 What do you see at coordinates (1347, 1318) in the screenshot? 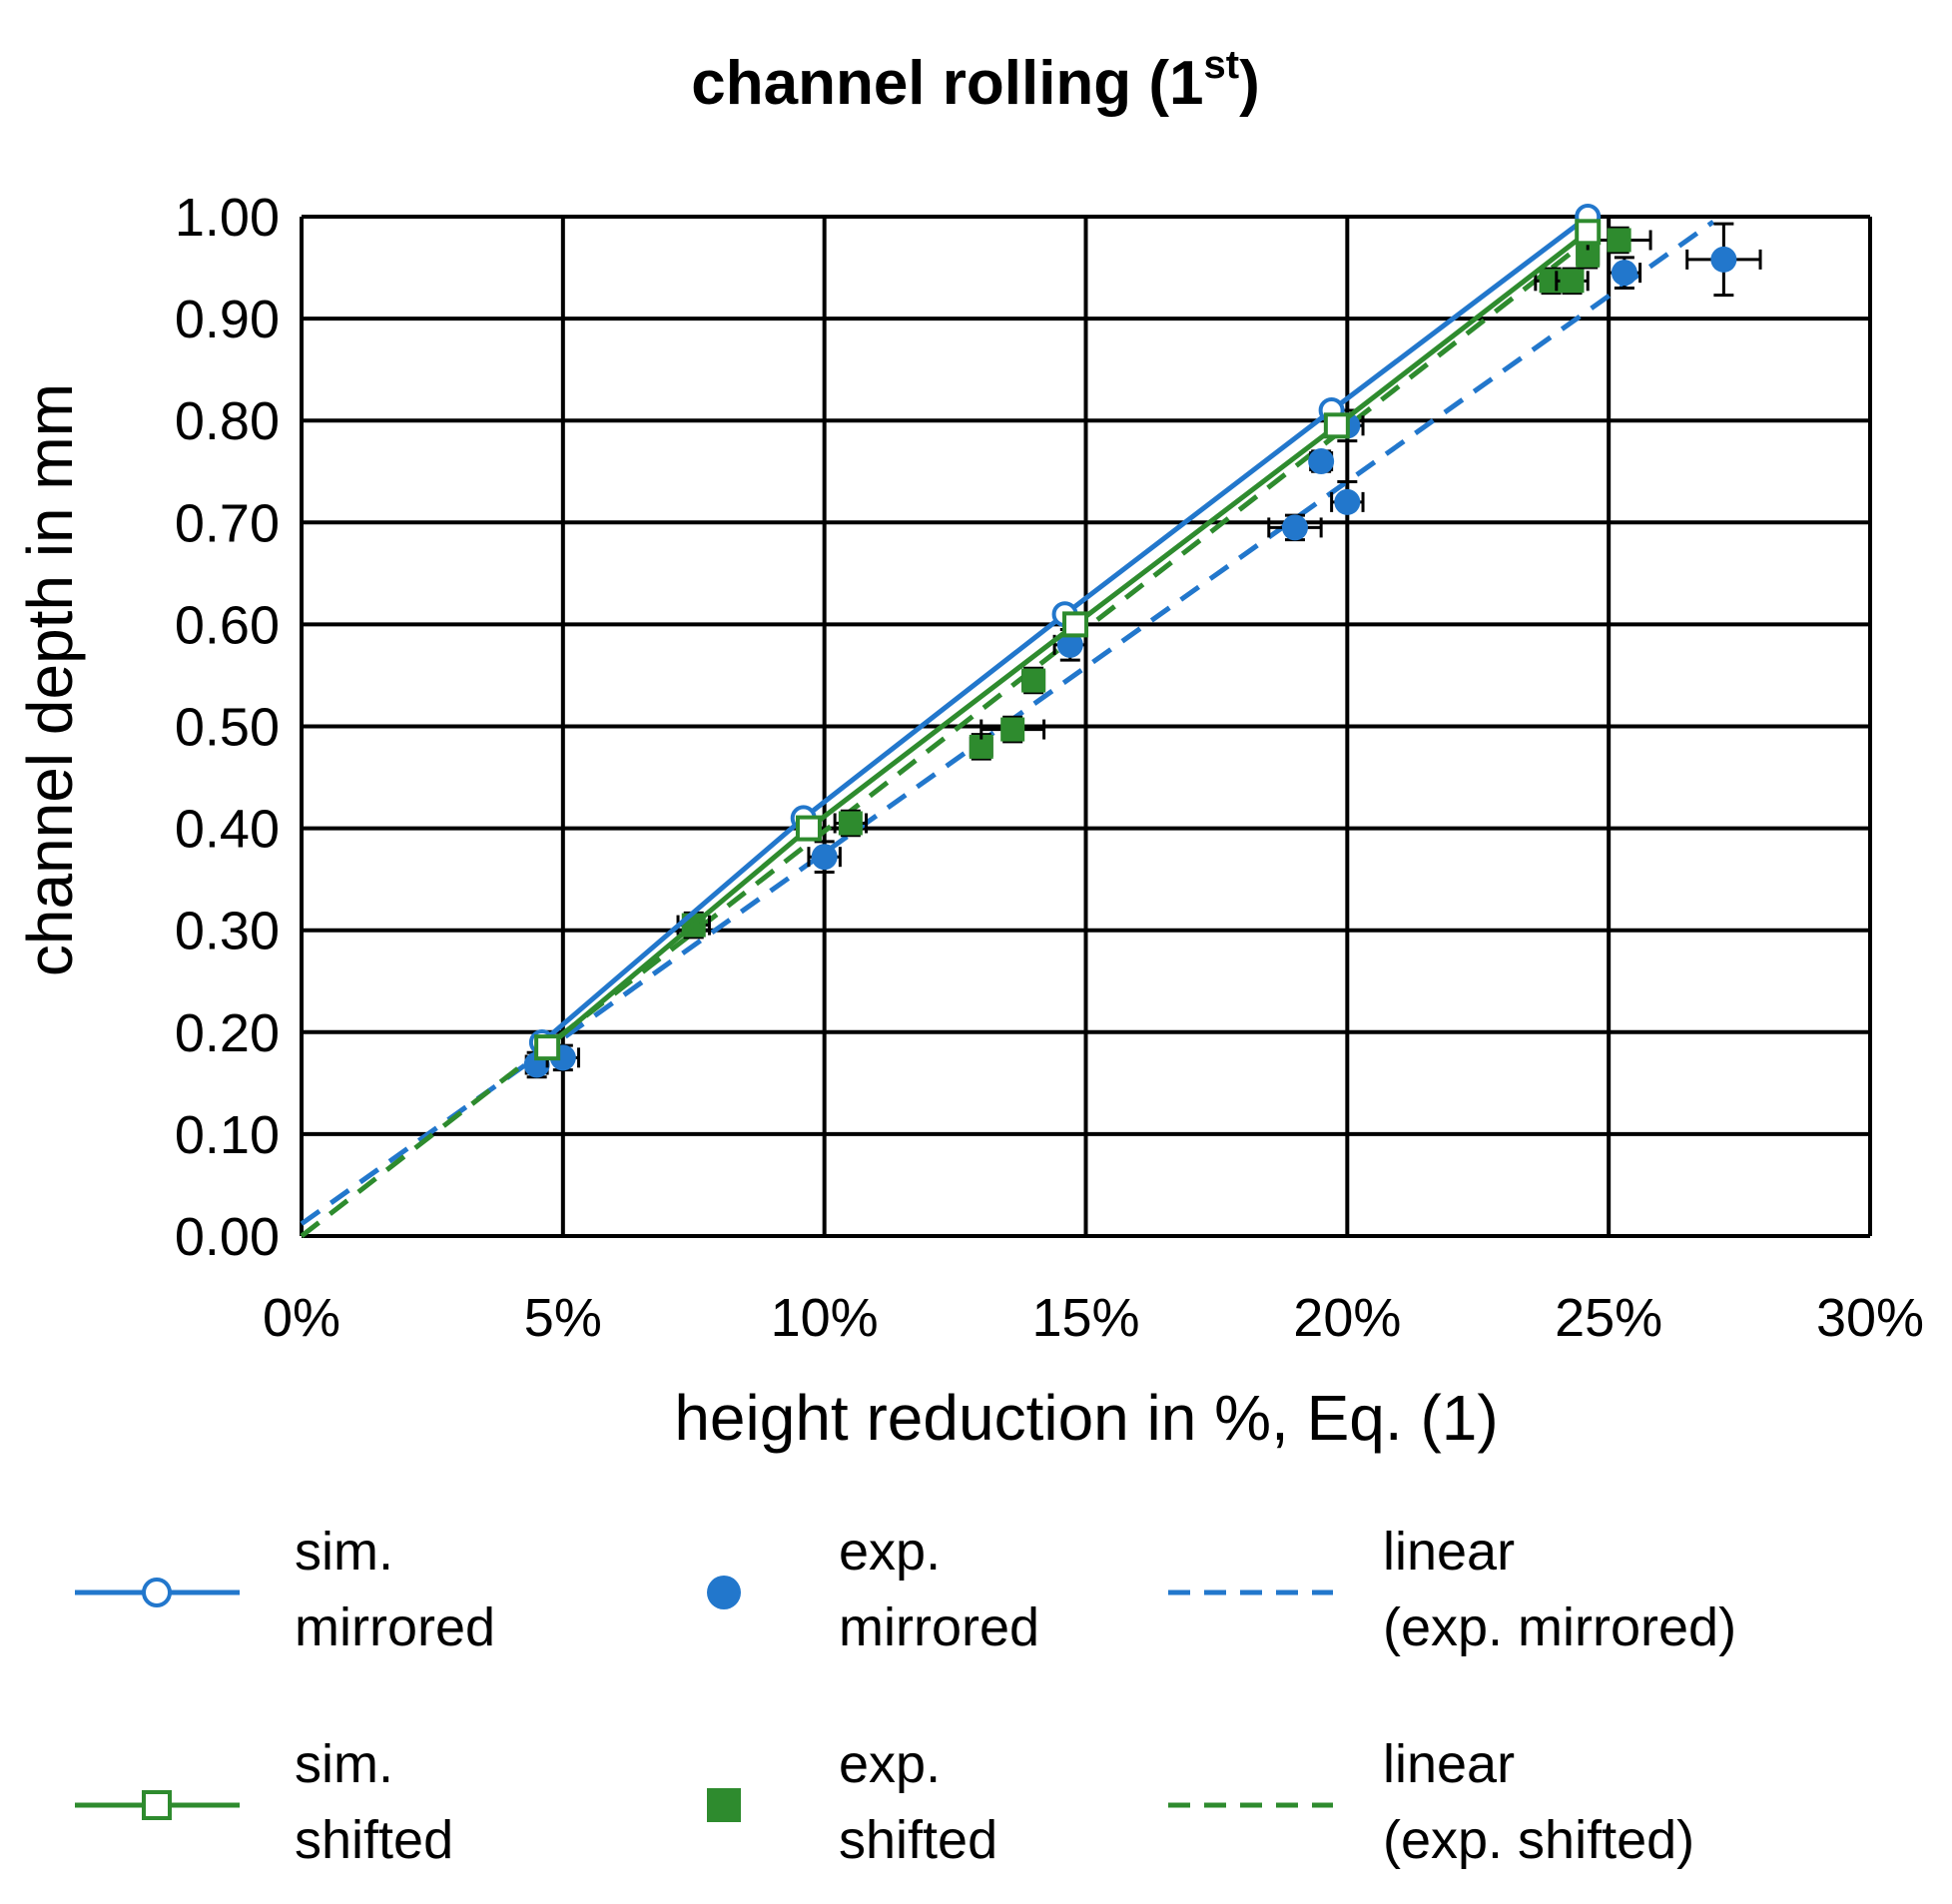
I see `x-tick-label: 20%` at bounding box center [1347, 1318].